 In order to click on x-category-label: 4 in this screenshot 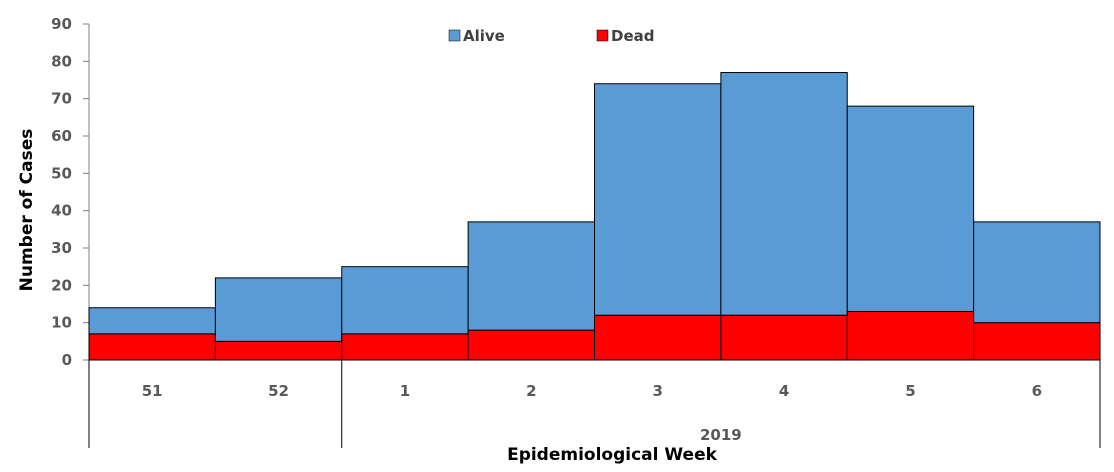, I will do `click(784, 391)`.